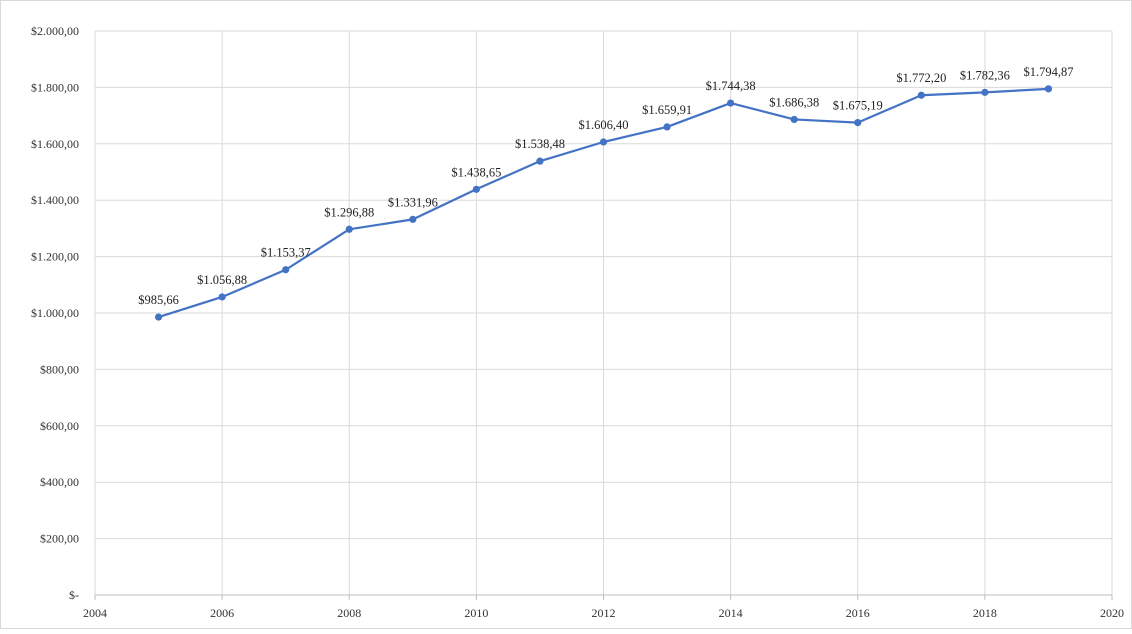 This screenshot has height=634, width=1132. What do you see at coordinates (604, 125) in the screenshot?
I see `data-label: $1.606,40` at bounding box center [604, 125].